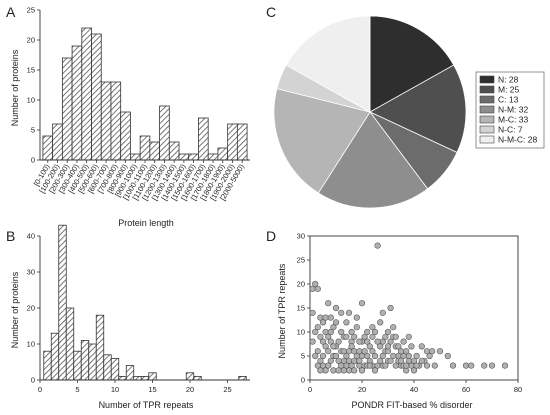  I want to click on panel-b-y-tick-label: 20, so click(31, 308).